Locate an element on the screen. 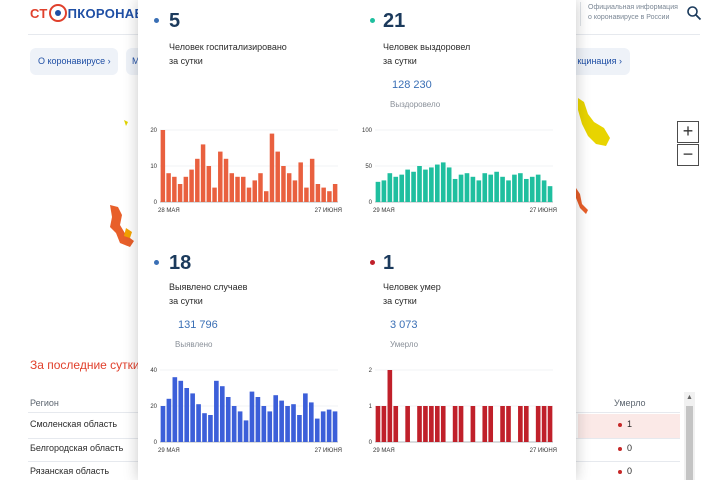 This screenshot has width=720, height=480. hospitalized-chart: 20 10 028 МАЯ 27 ИЮНЯ is located at coordinates (246, 171).